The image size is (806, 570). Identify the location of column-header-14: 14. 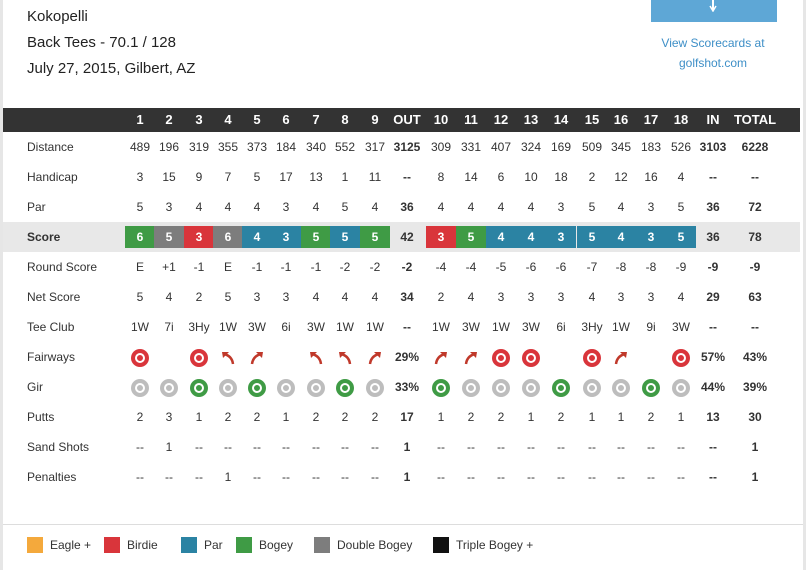
(561, 119).